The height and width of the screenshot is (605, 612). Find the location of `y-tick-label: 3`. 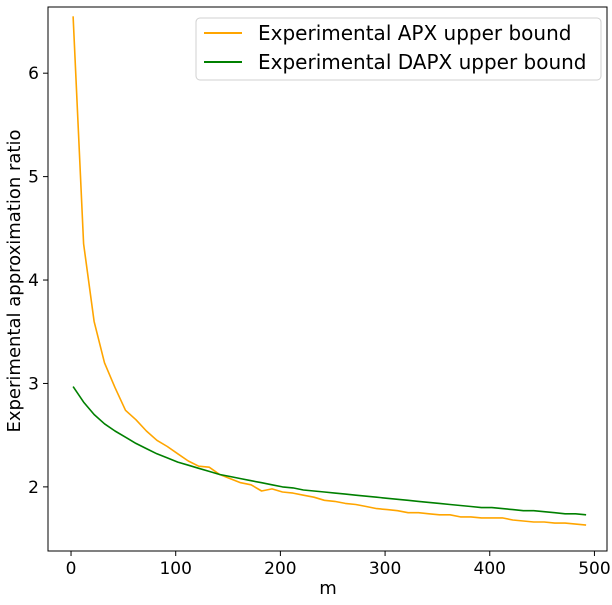

y-tick-label: 3 is located at coordinates (33, 384).